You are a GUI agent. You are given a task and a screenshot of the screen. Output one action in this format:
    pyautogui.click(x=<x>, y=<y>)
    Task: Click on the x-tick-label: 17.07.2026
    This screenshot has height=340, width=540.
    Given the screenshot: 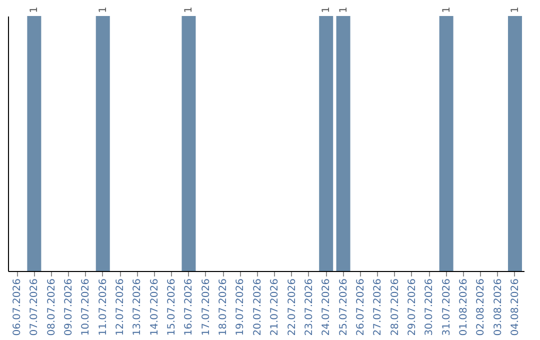 What is the action you would take?
    pyautogui.click(x=206, y=307)
    